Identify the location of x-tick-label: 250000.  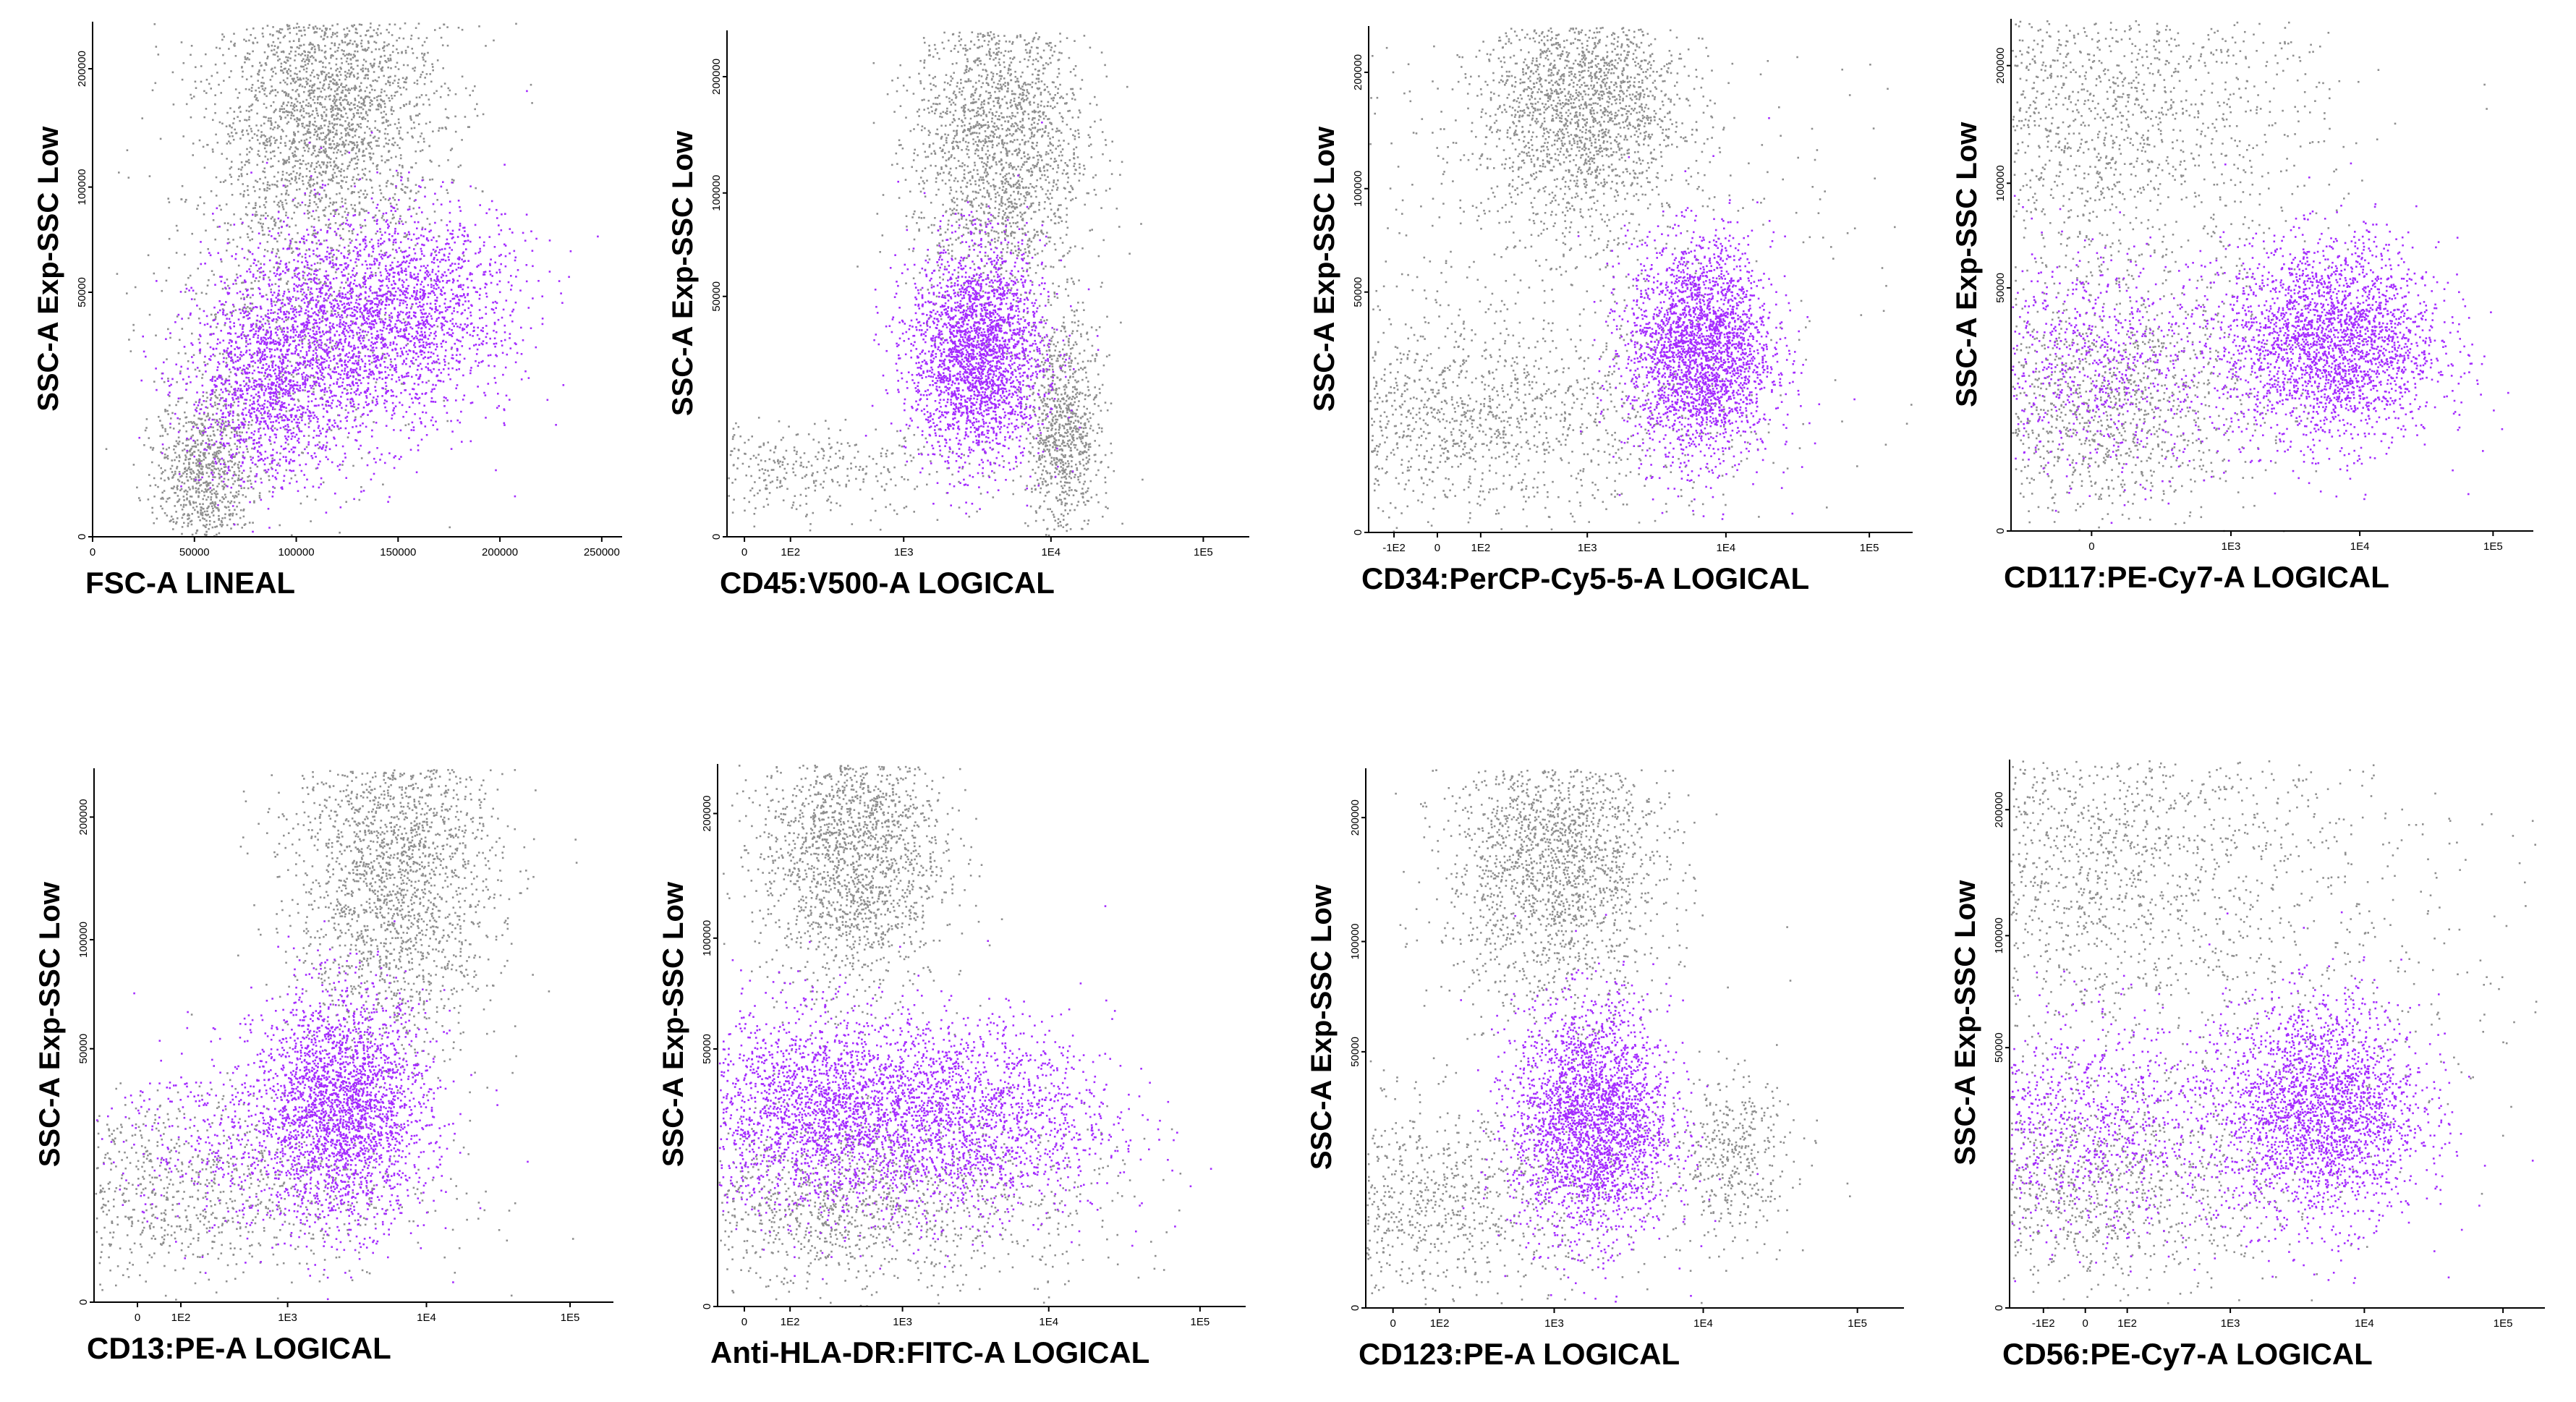
(602, 552).